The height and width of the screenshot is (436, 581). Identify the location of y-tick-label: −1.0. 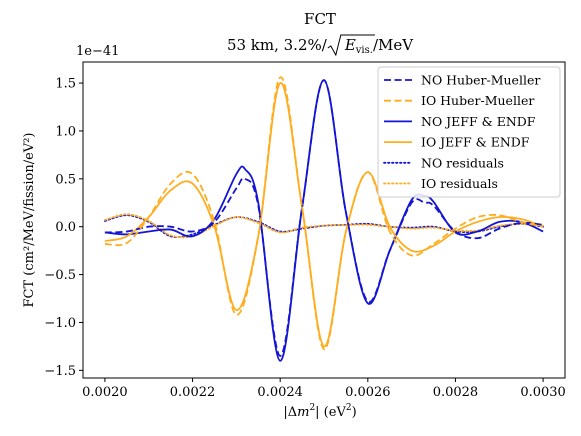
(60, 323).